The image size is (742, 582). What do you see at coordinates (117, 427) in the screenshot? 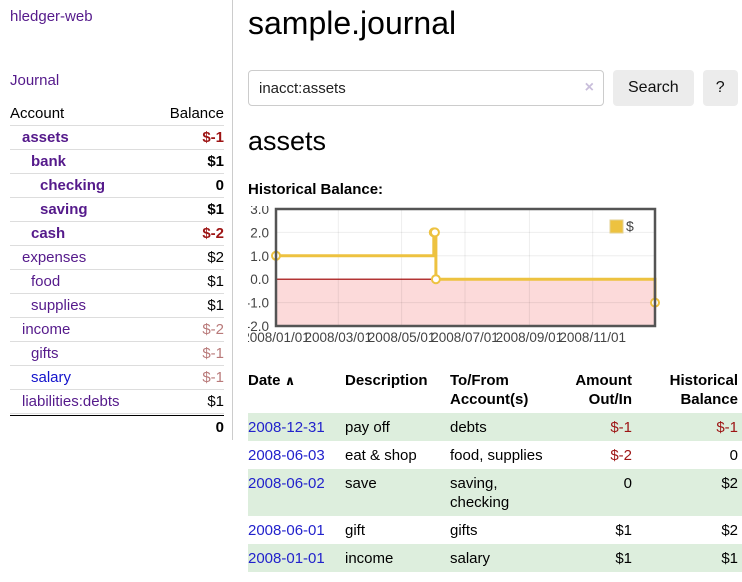
I see `accounts-total-row: 0` at bounding box center [117, 427].